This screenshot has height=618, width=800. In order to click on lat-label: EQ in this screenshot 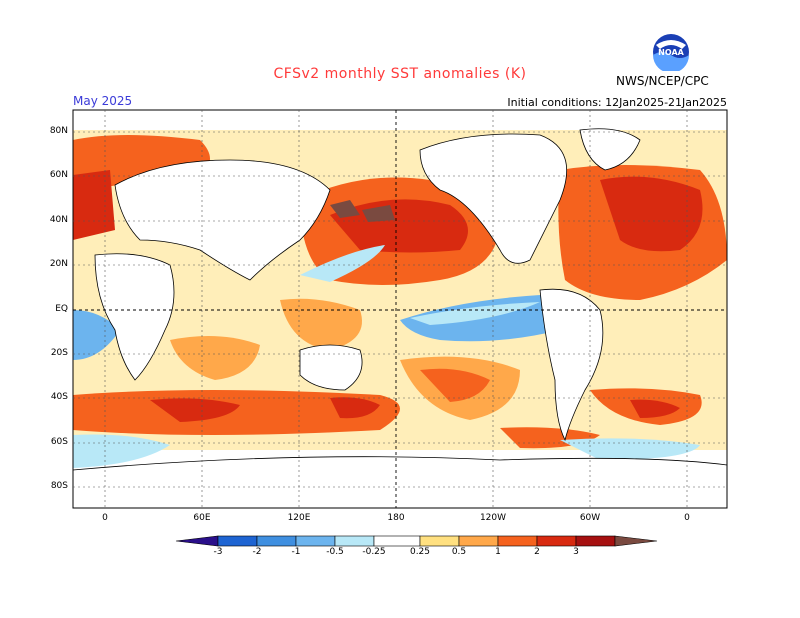, I will do `click(61, 309)`.